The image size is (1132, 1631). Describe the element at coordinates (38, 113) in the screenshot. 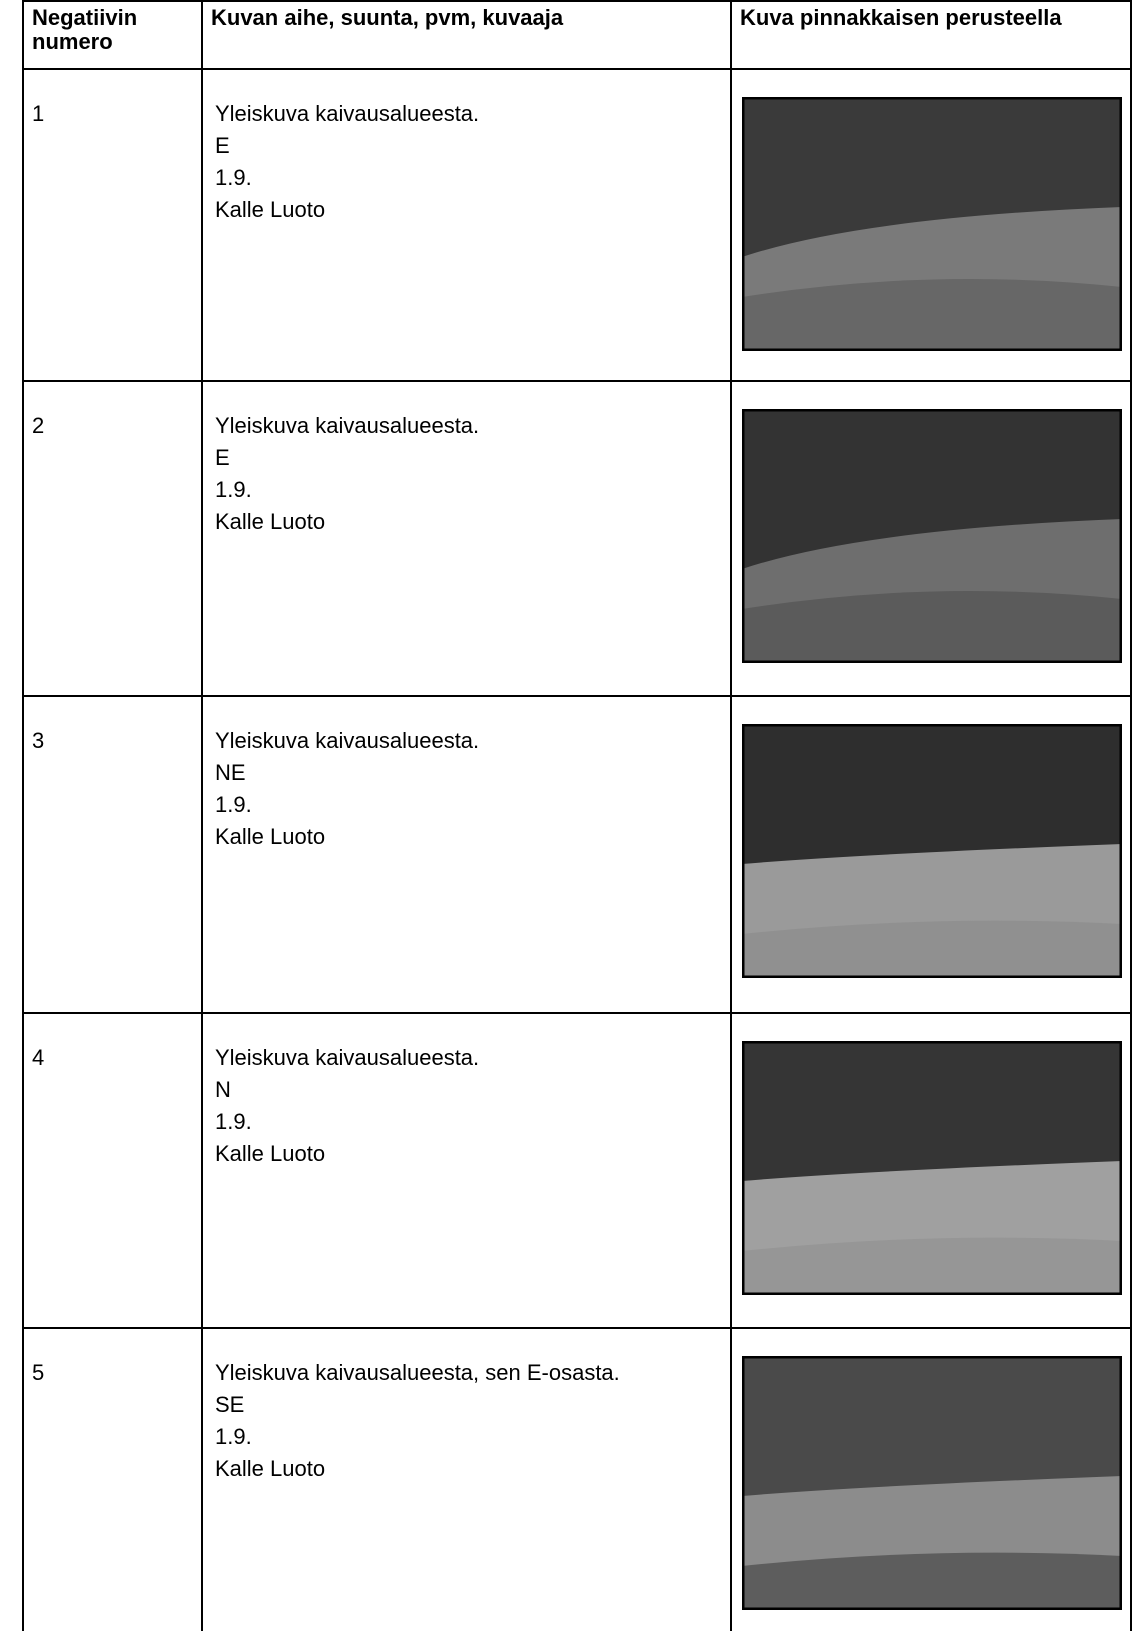

I see `negative-number: 1` at that location.